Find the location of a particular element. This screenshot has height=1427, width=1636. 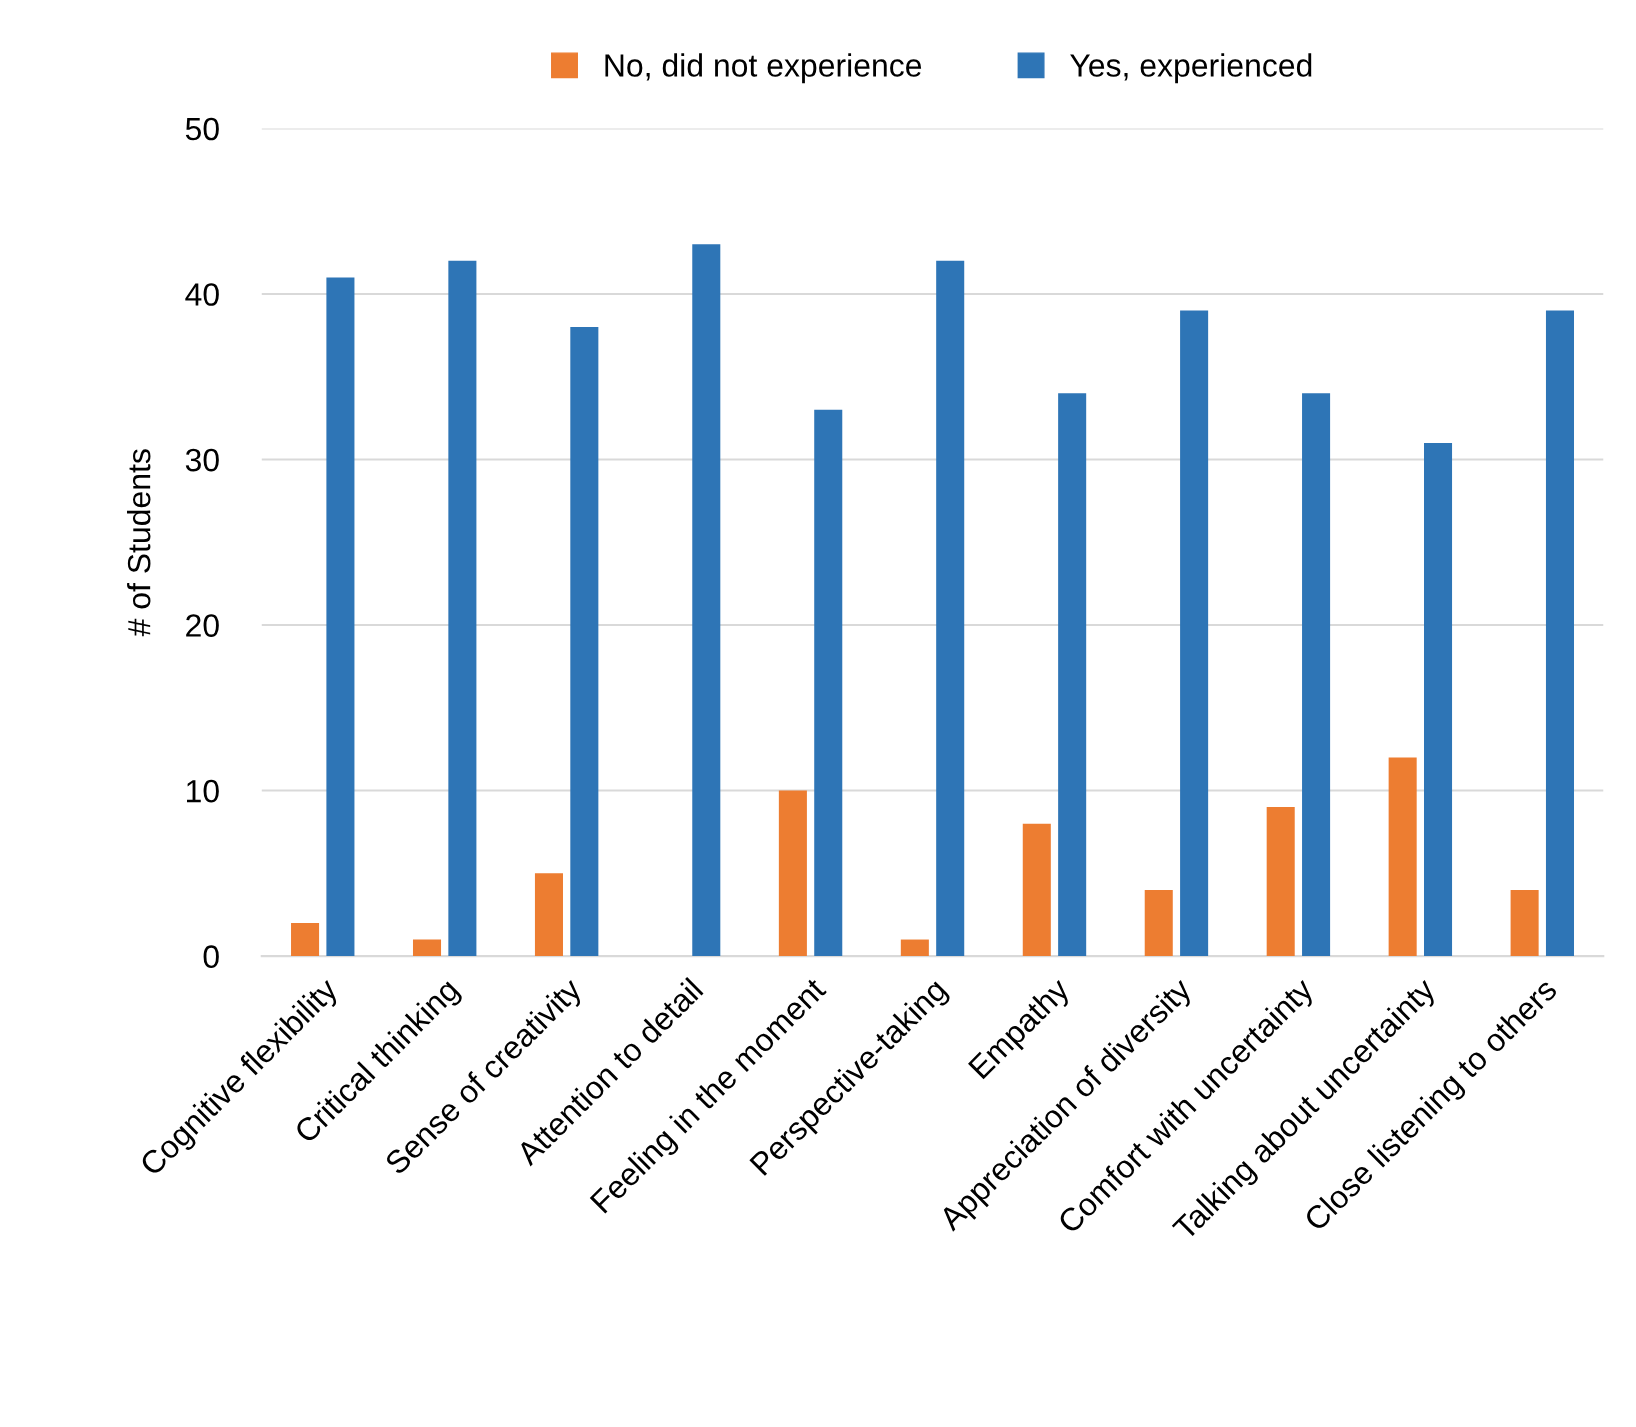

legend-label: Yes, experienced is located at coordinates (1191, 68).